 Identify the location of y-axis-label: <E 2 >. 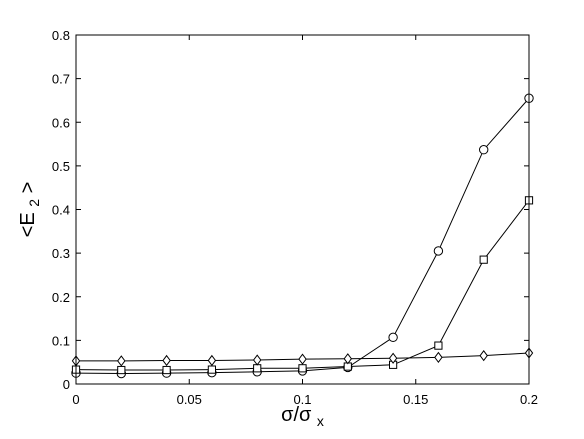
(30, 210).